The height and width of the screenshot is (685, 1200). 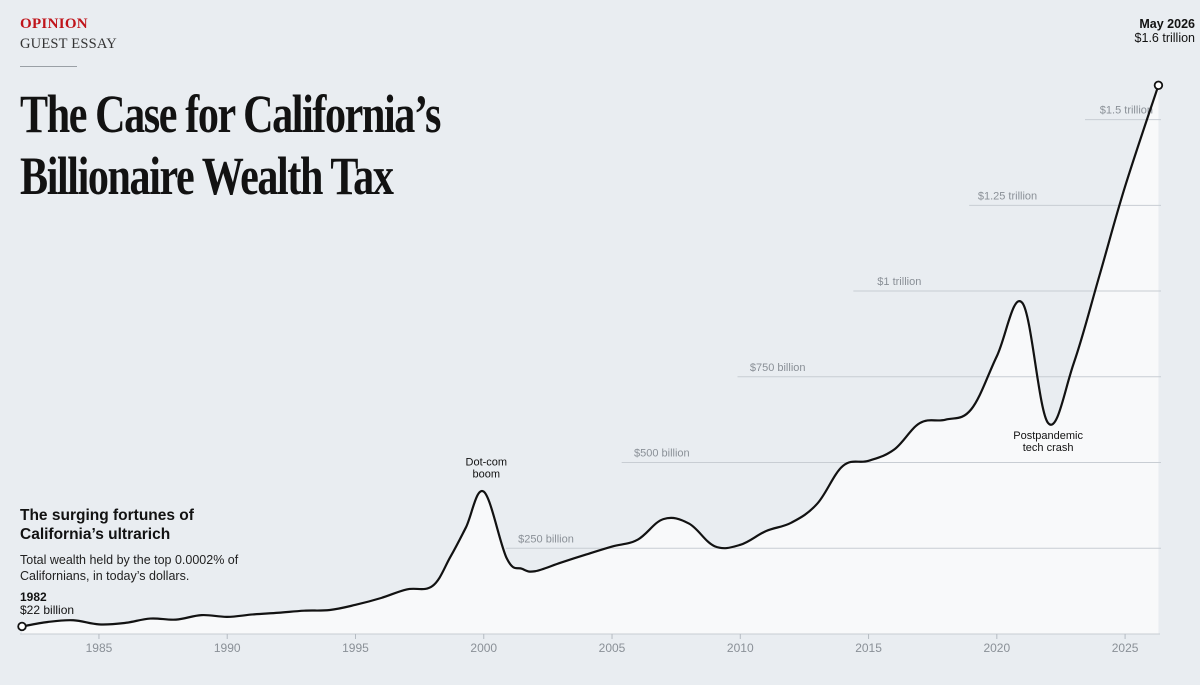 I want to click on end-value-label: $1.6 trillion, so click(x=1165, y=38).